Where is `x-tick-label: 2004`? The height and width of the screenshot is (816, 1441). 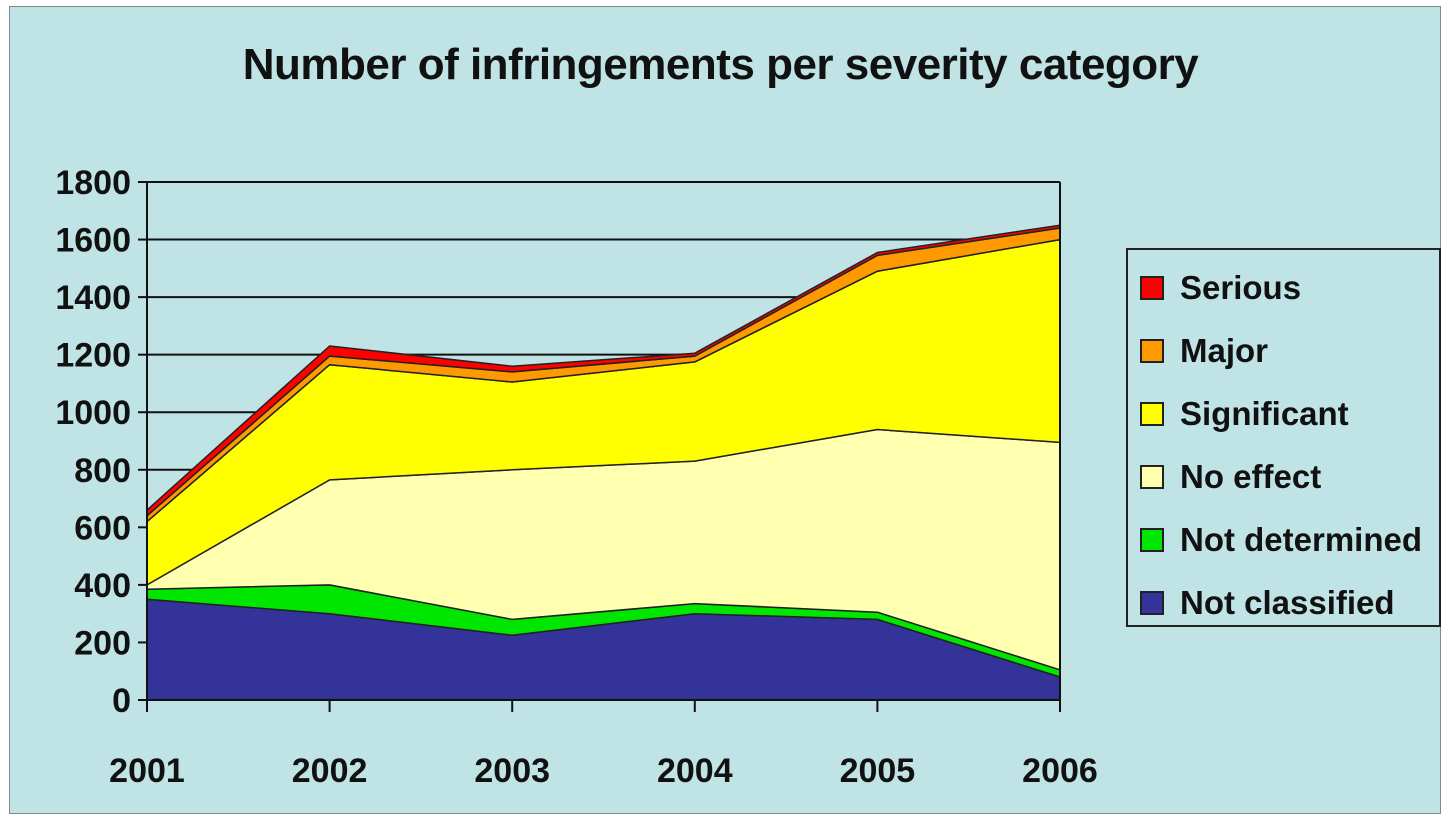
x-tick-label: 2004 is located at coordinates (695, 771).